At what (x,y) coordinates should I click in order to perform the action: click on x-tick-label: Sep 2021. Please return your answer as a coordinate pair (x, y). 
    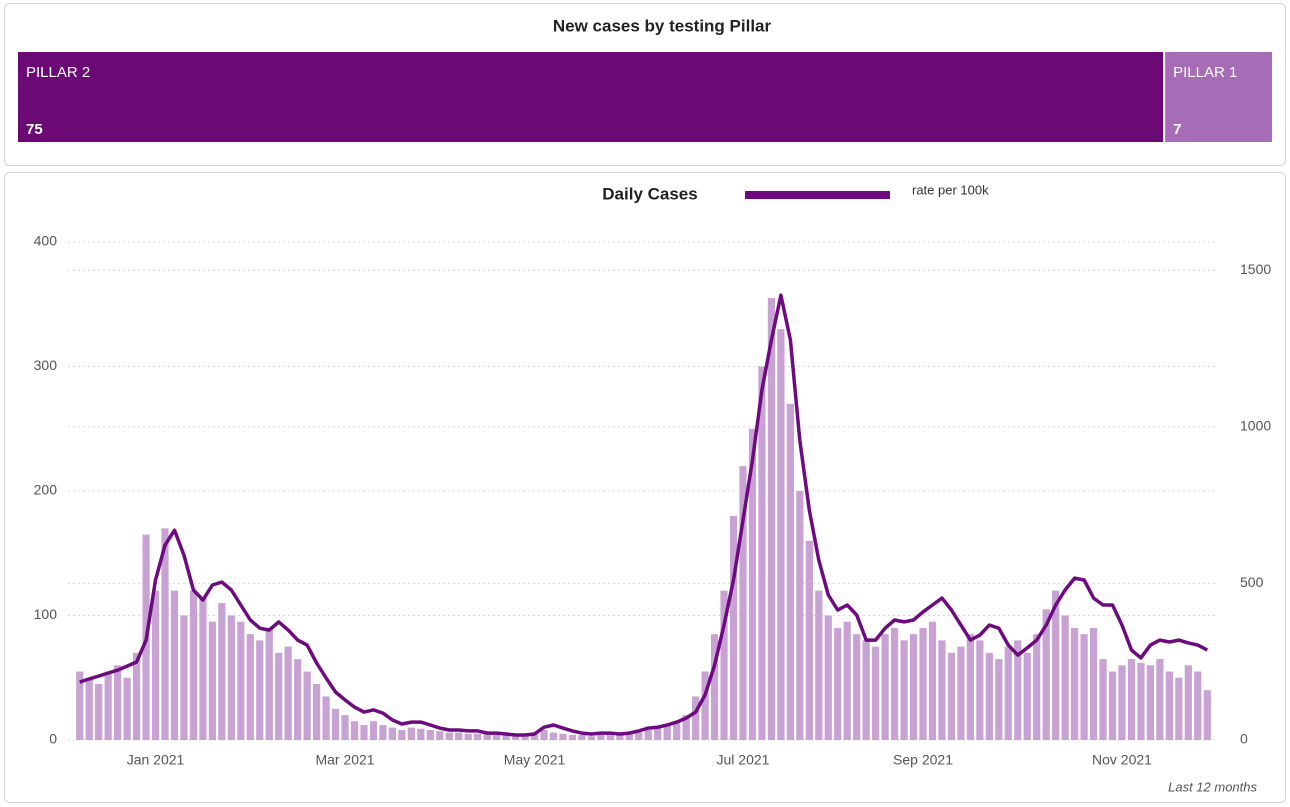
    Looking at the image, I should click on (923, 760).